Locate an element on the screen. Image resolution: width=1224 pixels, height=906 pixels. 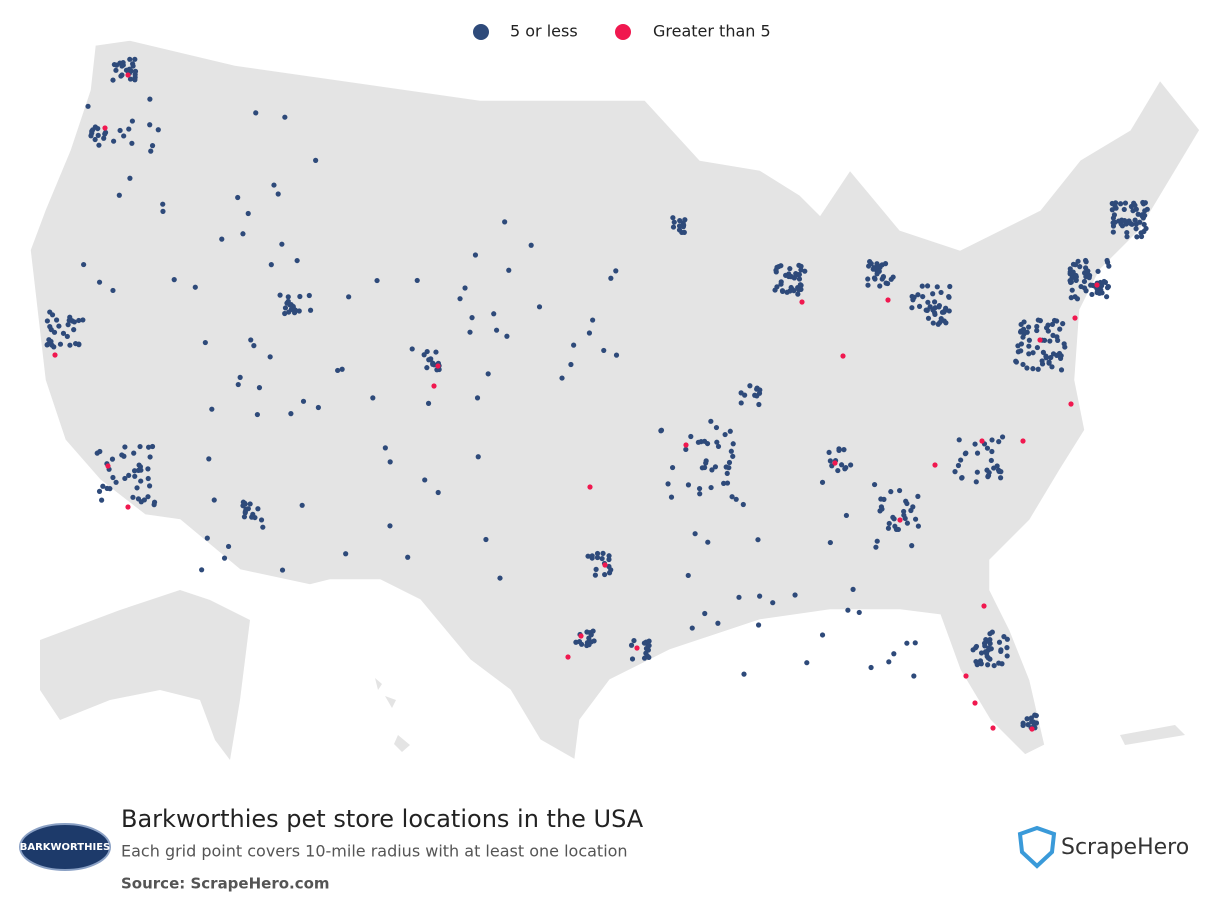
shield-icon is located at coordinates (1037, 847).